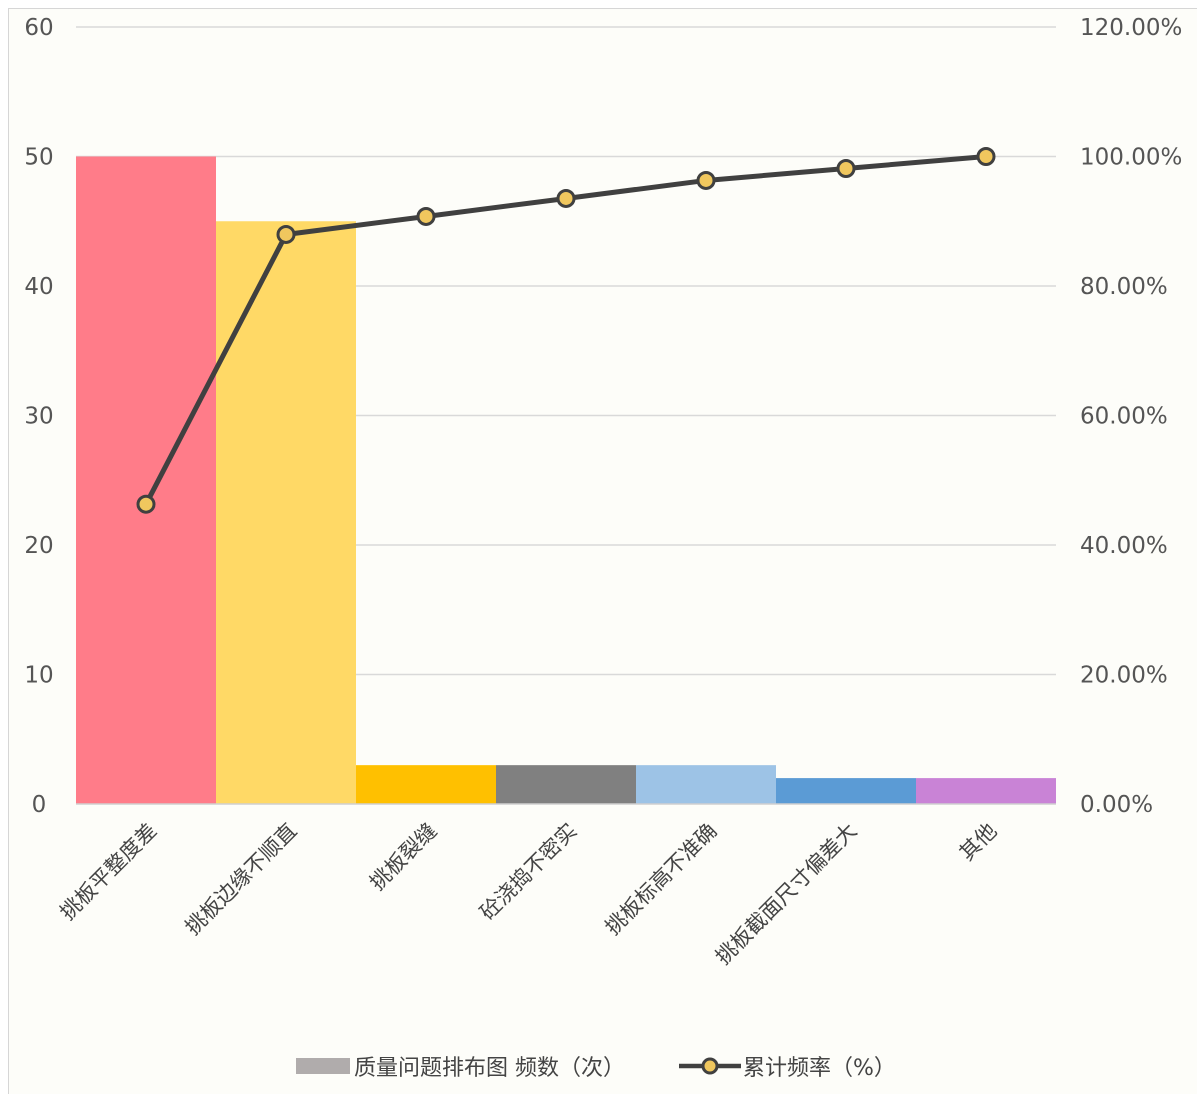 This screenshot has height=1094, width=1197. I want to click on legend-label-cumulative: 累计频率（%）, so click(819, 1068).